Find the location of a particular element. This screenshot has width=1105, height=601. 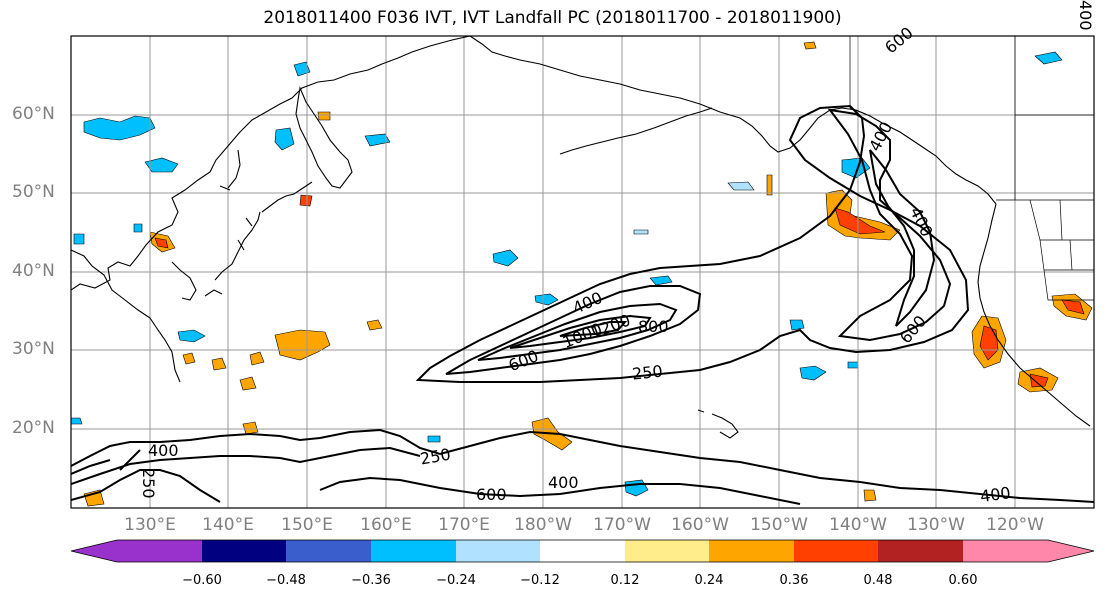

coastline-kamchatka is located at coordinates (324, 137).